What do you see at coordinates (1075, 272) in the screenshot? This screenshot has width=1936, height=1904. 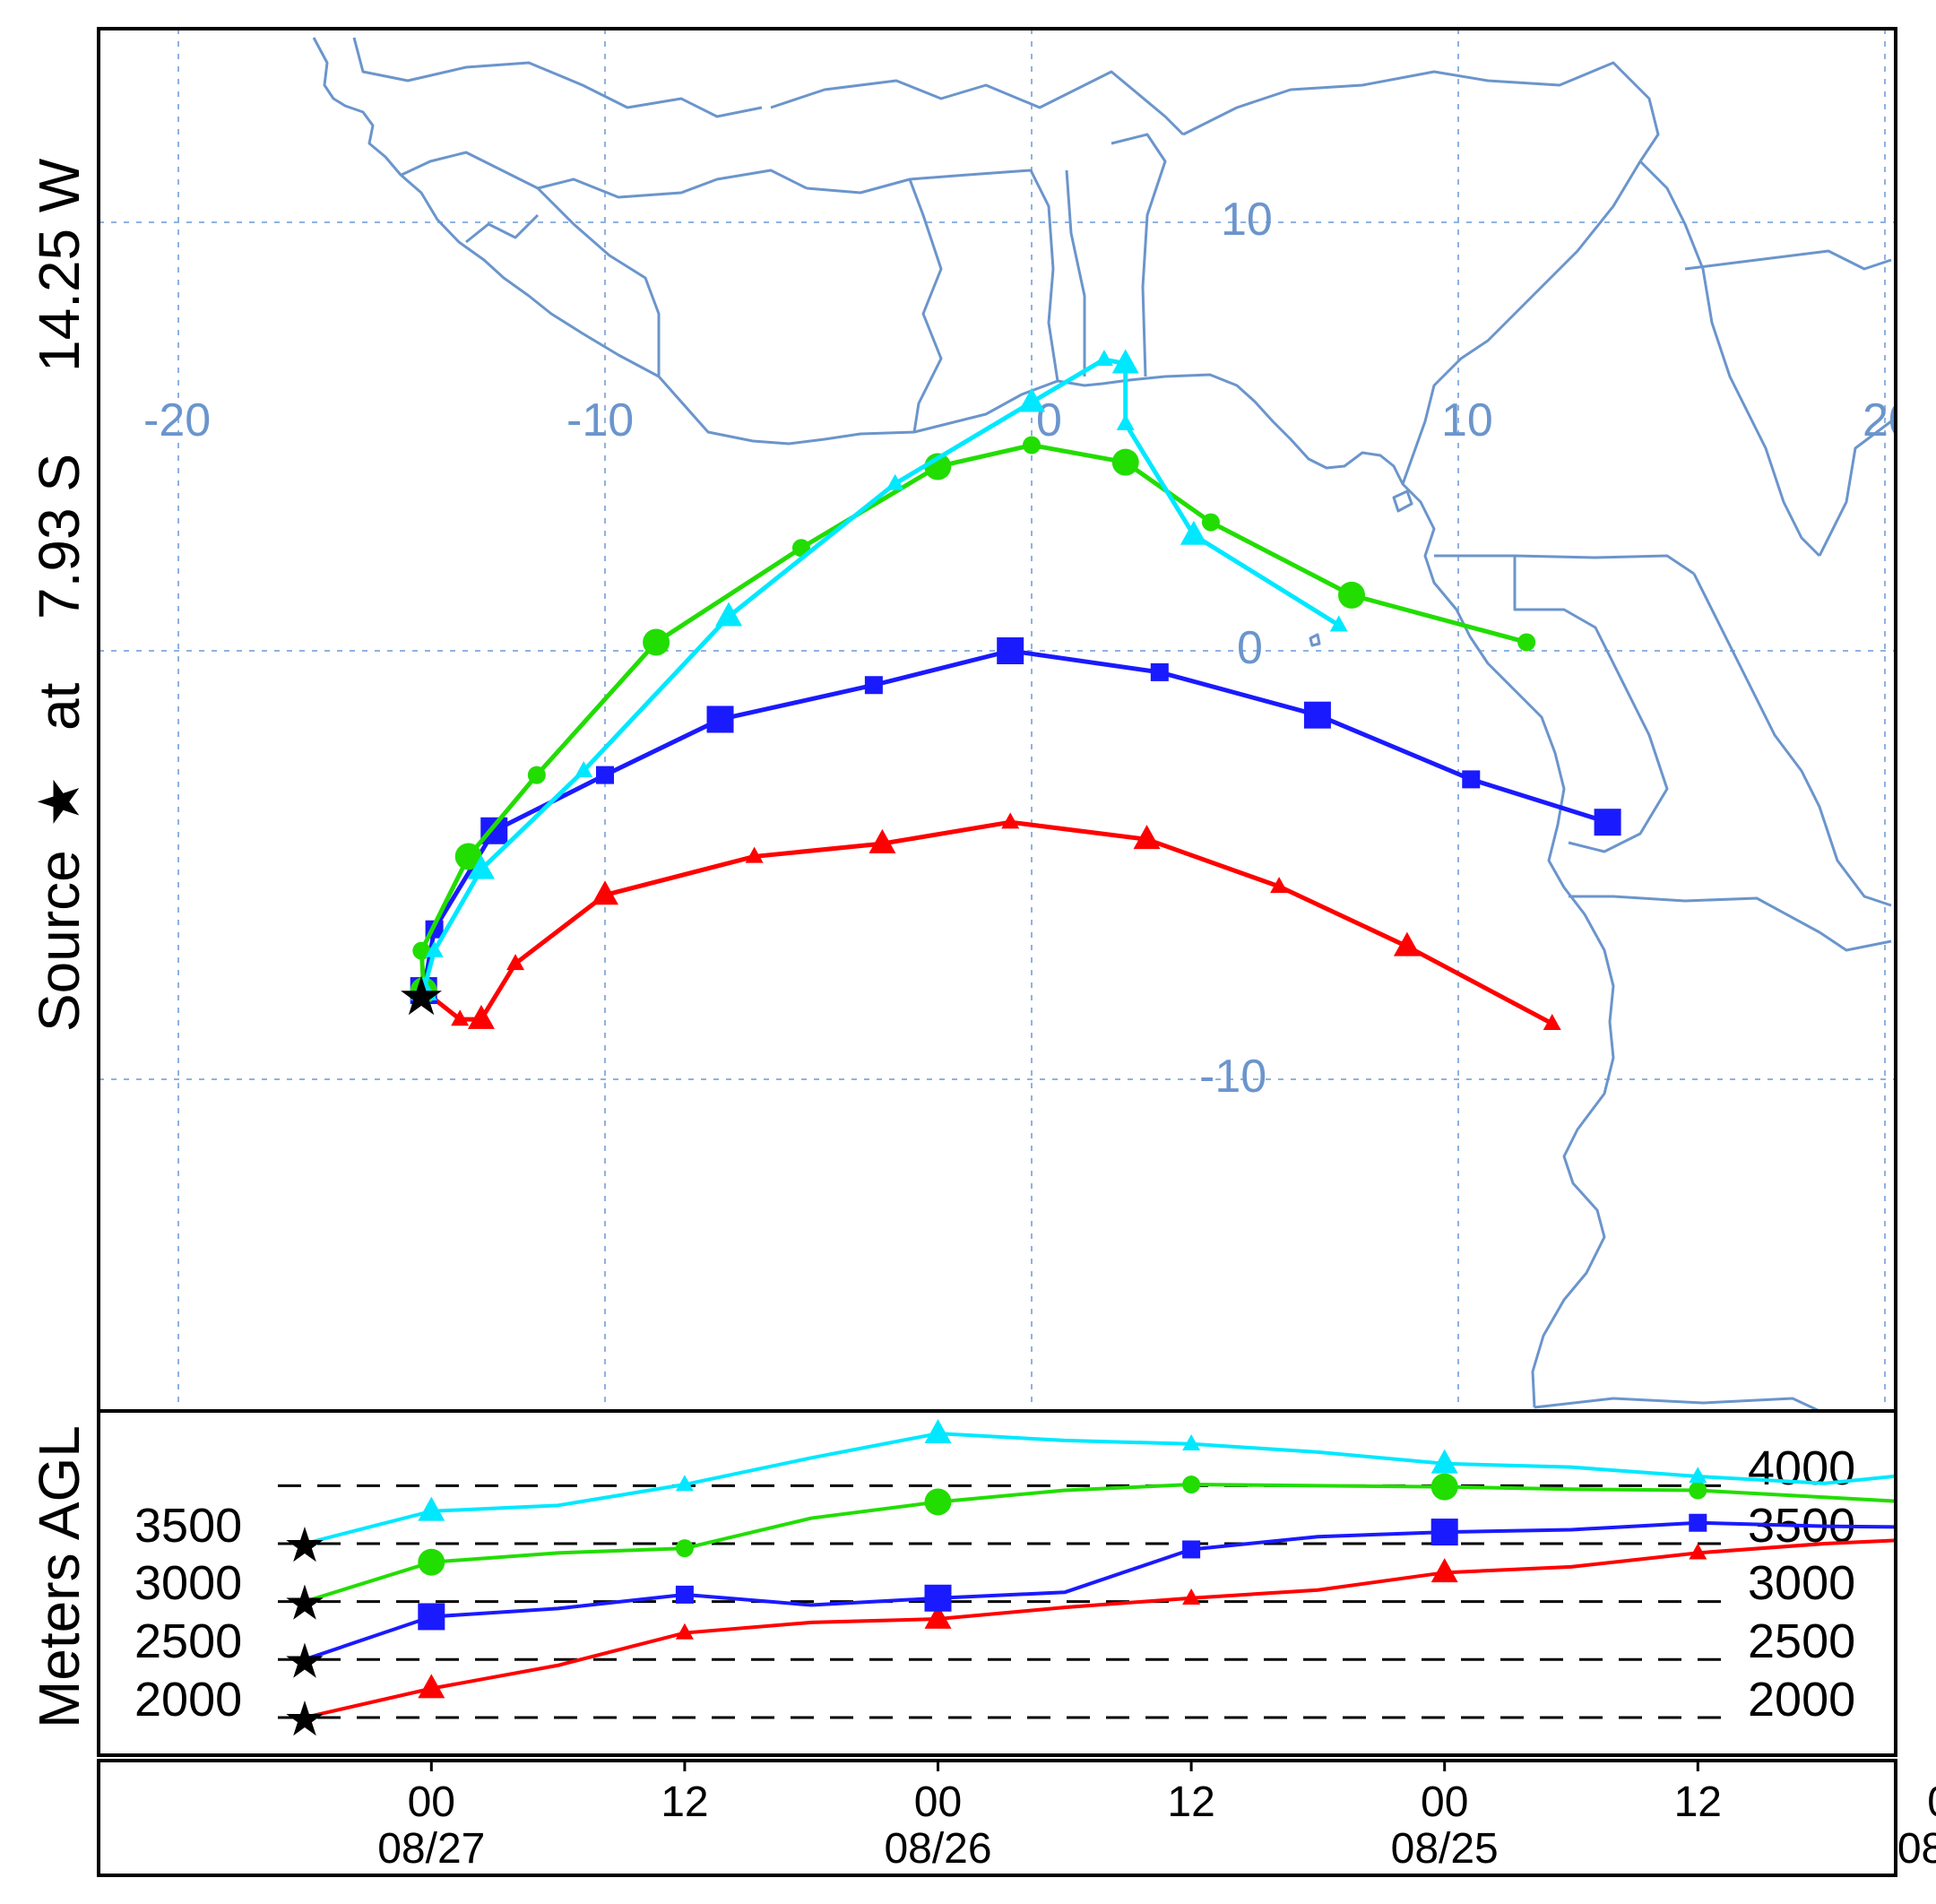 I see `border-togo-benin` at bounding box center [1075, 272].